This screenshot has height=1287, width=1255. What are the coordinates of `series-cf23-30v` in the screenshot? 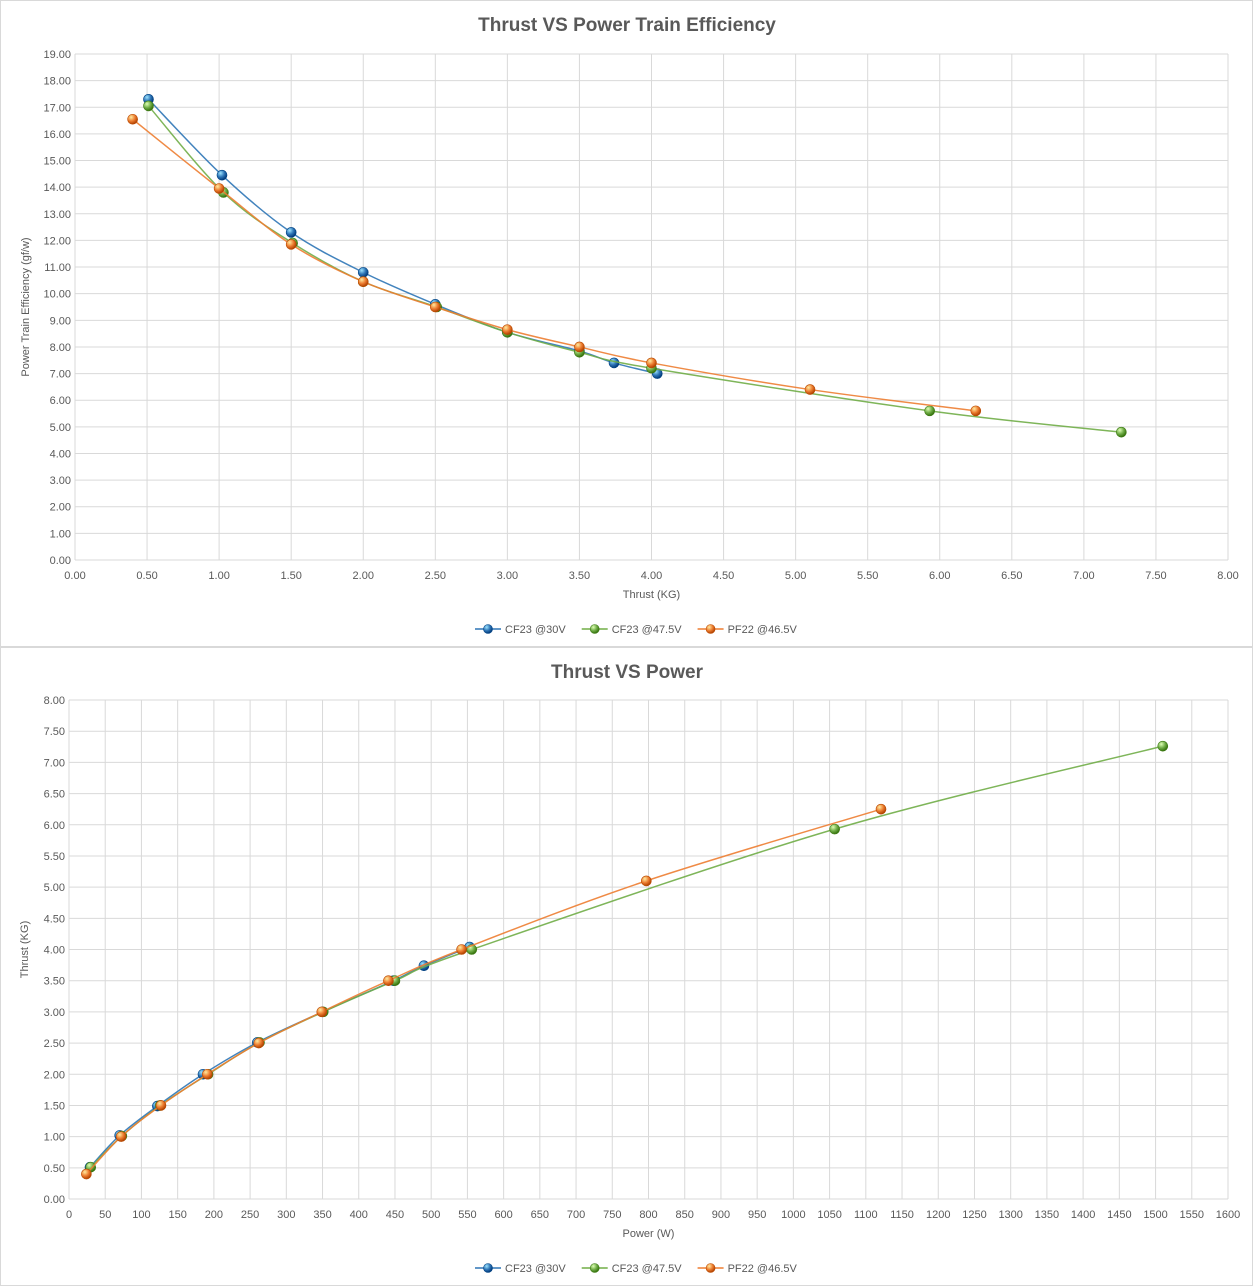 It's located at (279, 1057).